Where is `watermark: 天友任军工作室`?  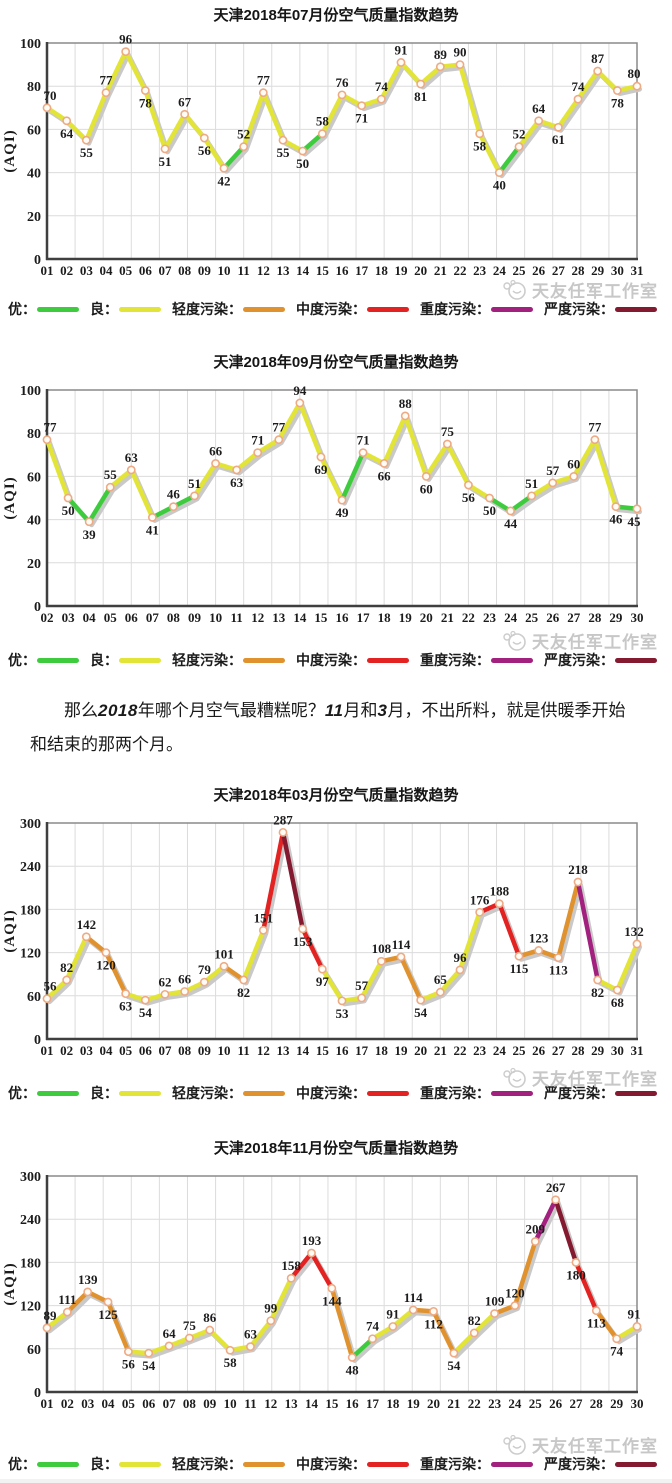
watermark: 天友任军工作室 is located at coordinates (580, 289).